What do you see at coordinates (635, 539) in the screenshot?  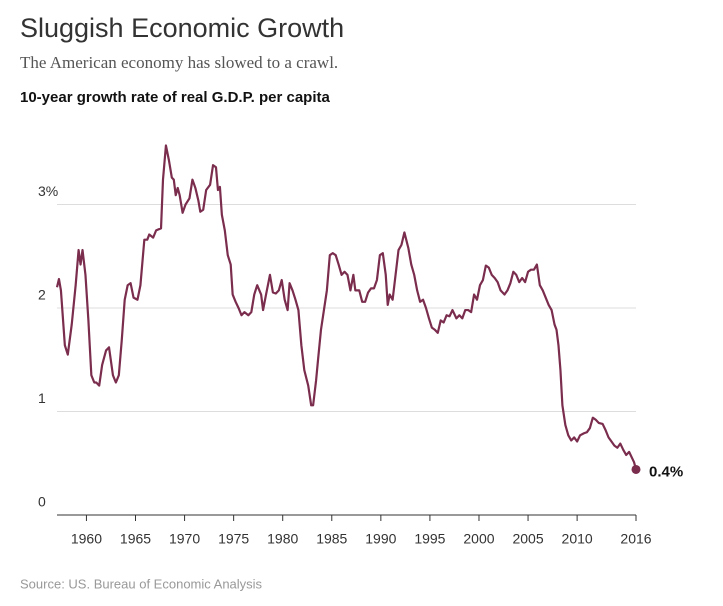 I see `x-tick-label: 2016` at bounding box center [635, 539].